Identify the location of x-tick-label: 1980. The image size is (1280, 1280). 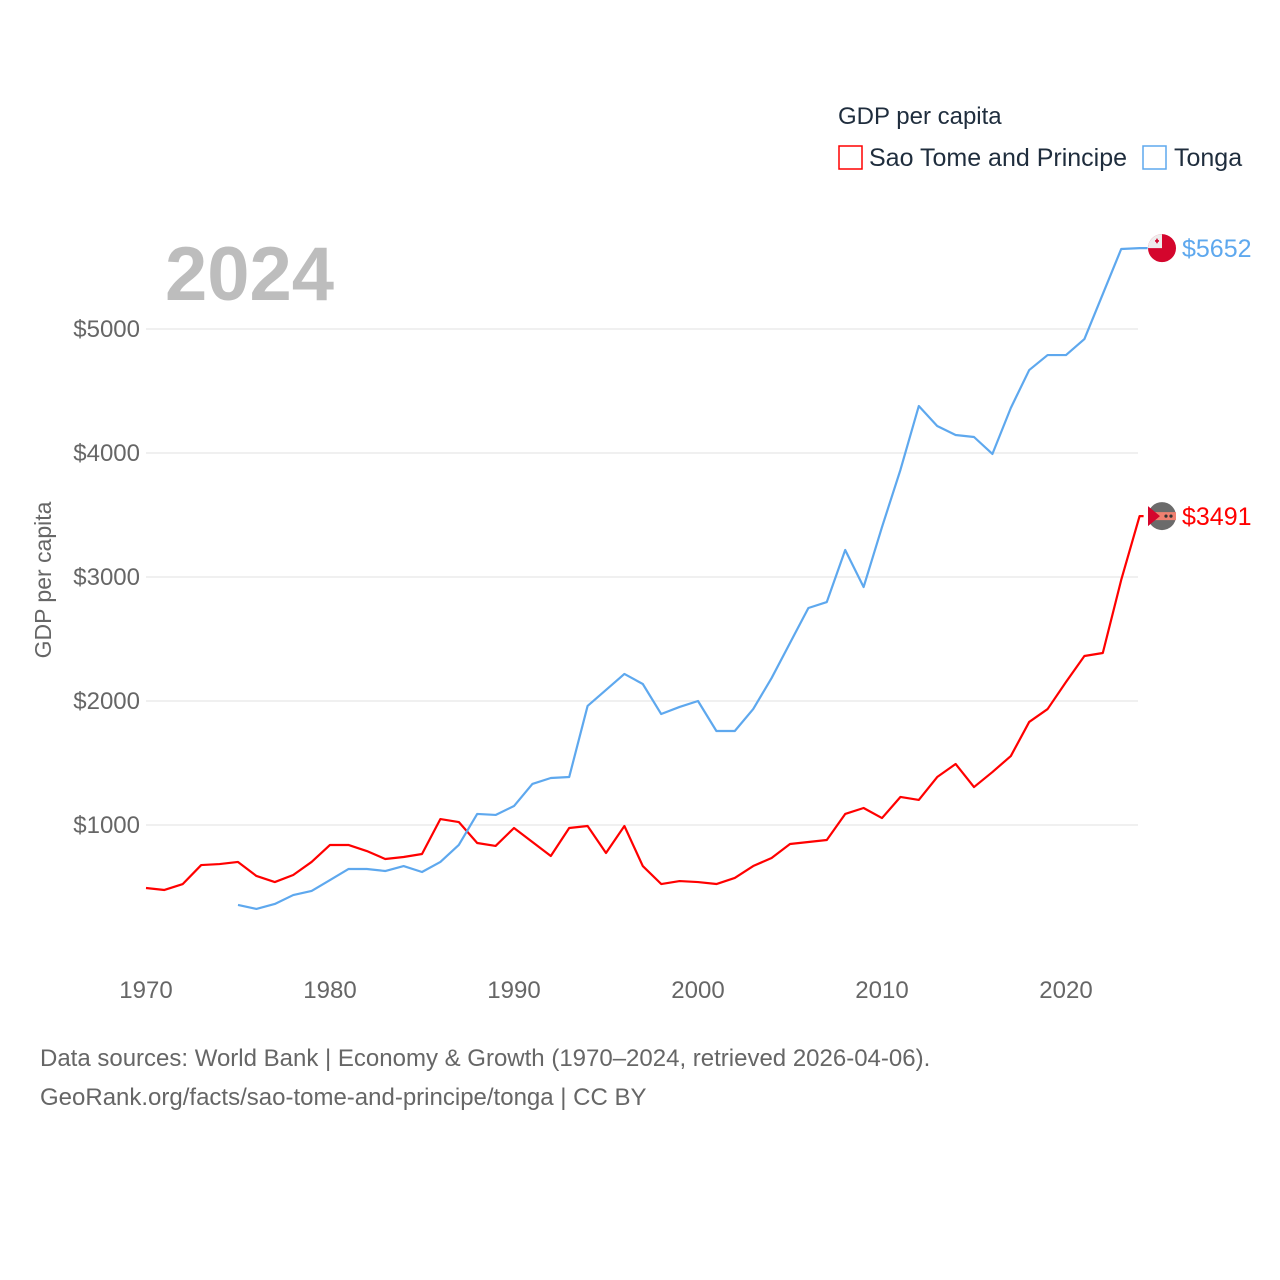
(329, 990).